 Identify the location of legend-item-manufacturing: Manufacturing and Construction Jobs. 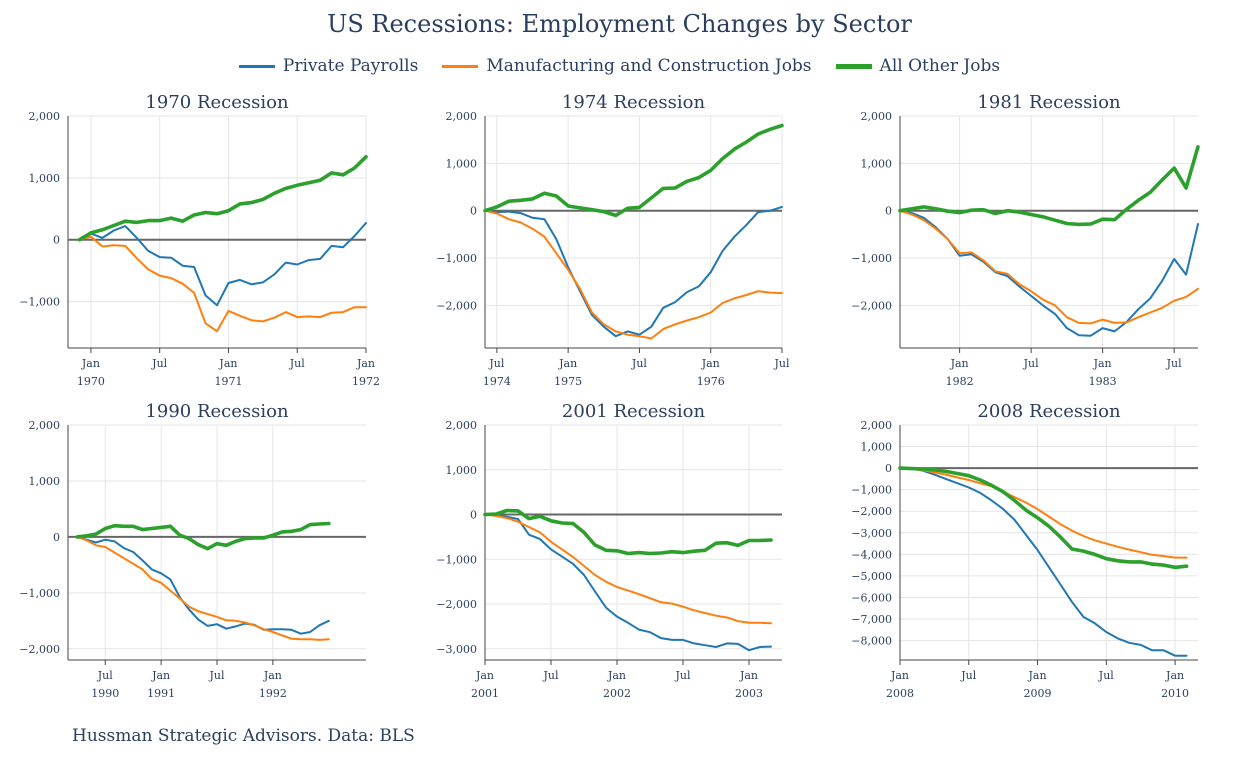
(627, 66).